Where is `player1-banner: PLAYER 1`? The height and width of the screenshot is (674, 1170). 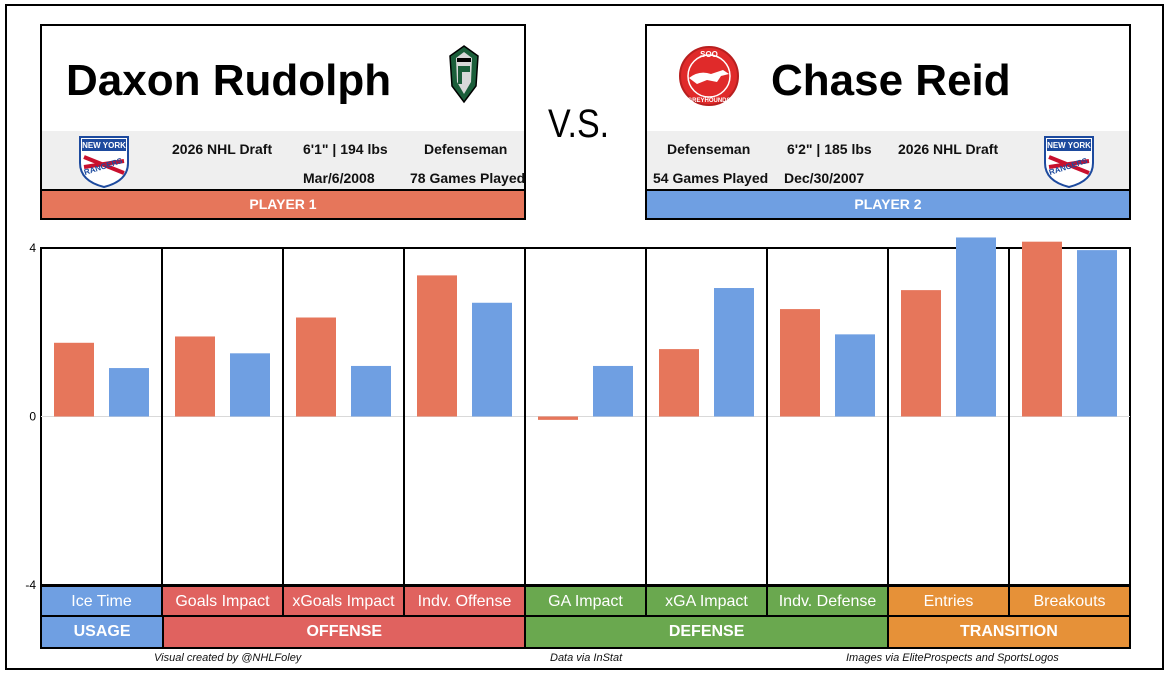
player1-banner: PLAYER 1 is located at coordinates (283, 203).